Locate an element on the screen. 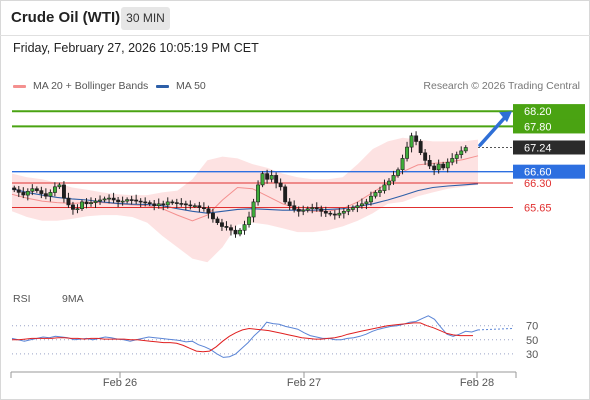  rsi-9ma-line is located at coordinates (242, 337).